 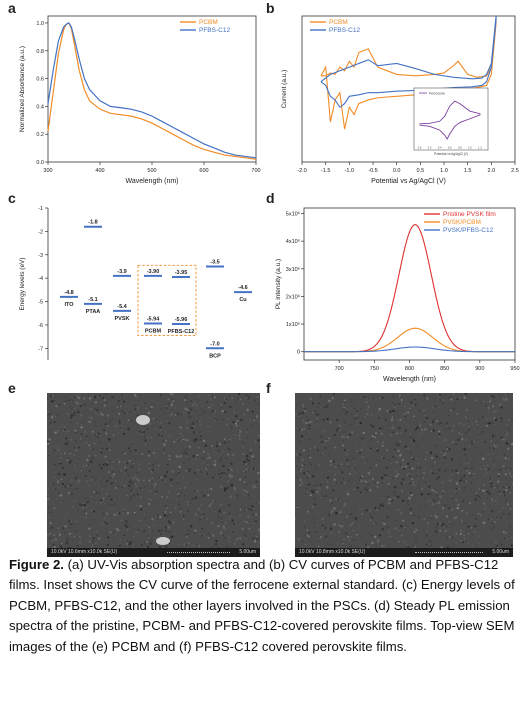 I want to click on y-tick-label: -2, so click(x=40, y=232).